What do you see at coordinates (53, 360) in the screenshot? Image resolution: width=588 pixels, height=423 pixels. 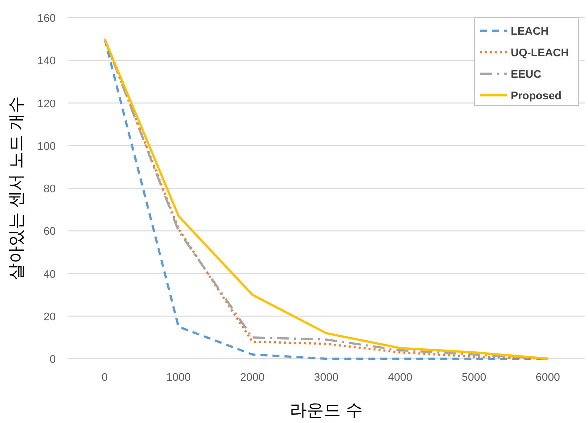 I see `y-tick-label: 0` at bounding box center [53, 360].